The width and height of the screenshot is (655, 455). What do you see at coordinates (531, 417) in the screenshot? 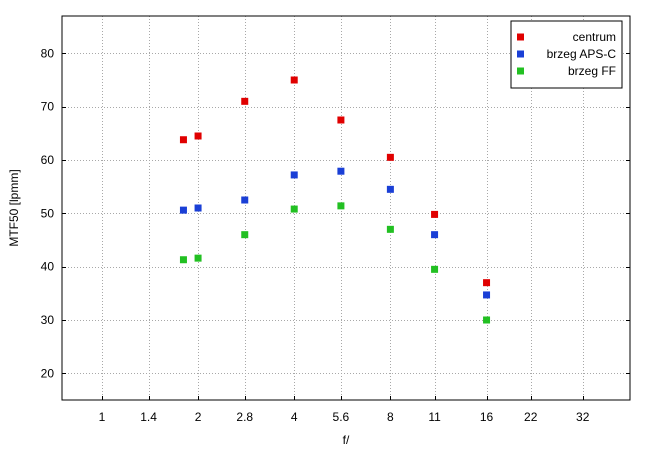
I see `x-tick-label: 22` at bounding box center [531, 417].